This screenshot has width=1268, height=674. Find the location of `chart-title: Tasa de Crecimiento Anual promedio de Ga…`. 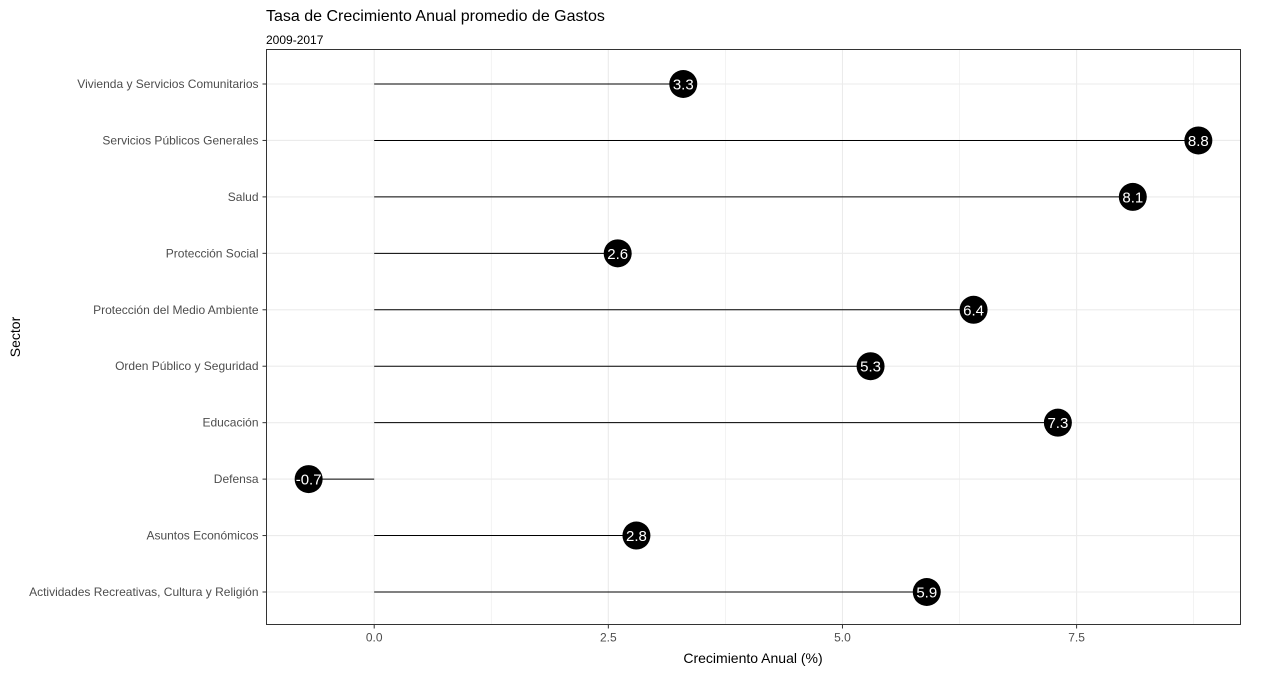

chart-title: Tasa de Crecimiento Anual promedio de Ga… is located at coordinates (435, 16).